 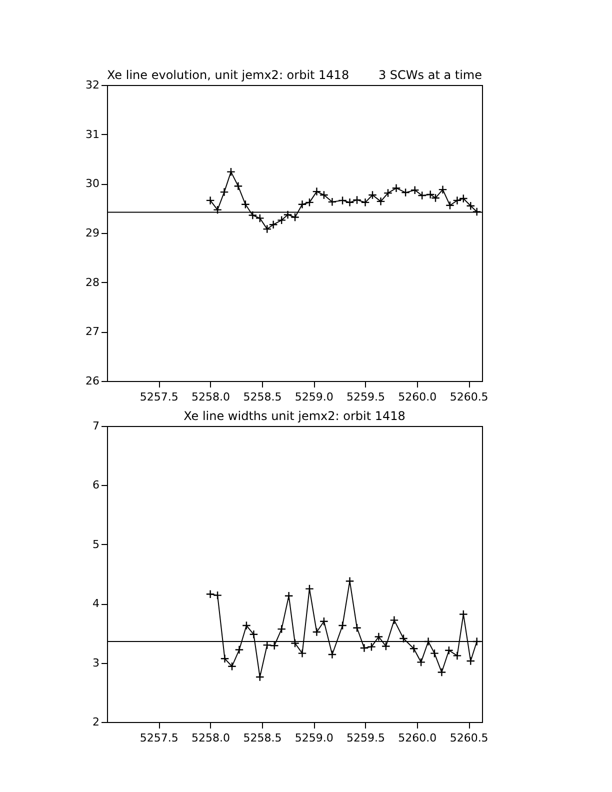 What do you see at coordinates (93, 331) in the screenshot?
I see `y-tick-label: 27` at bounding box center [93, 331].